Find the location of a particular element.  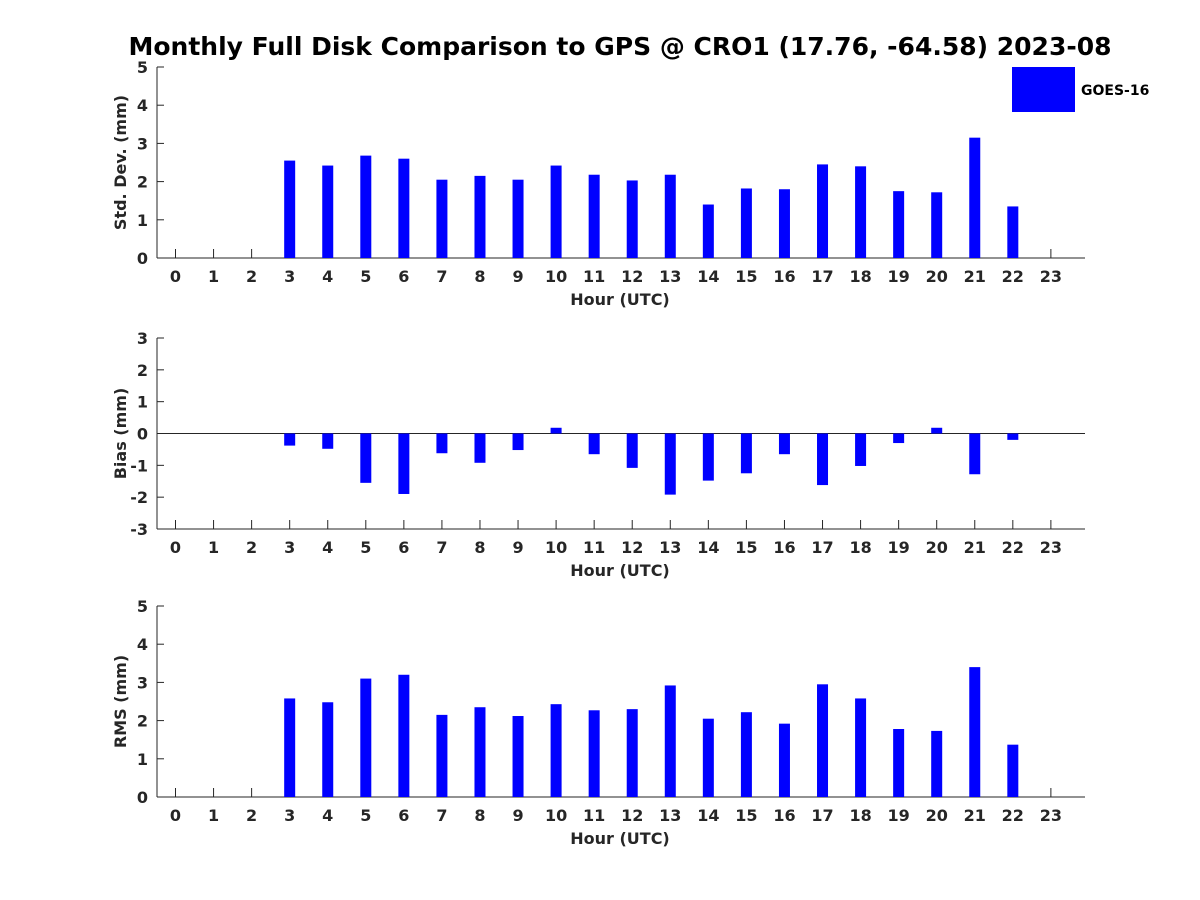

y-axis-label: Bias (mm) is located at coordinates (120, 434).